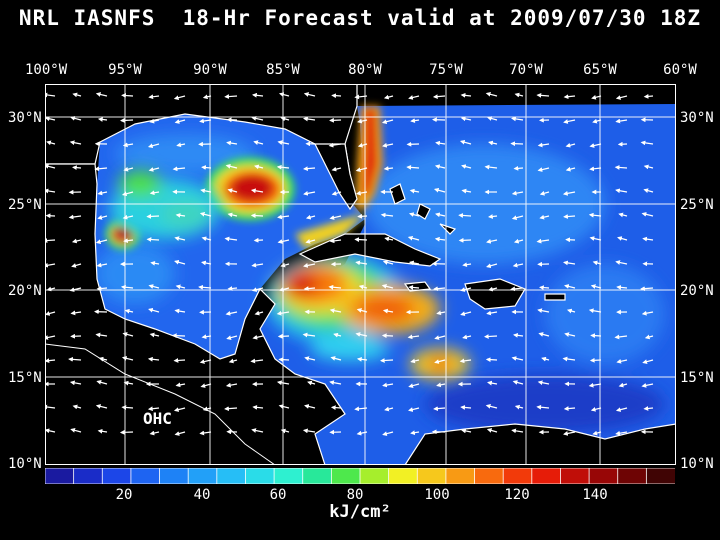 This screenshot has height=540, width=720. What do you see at coordinates (555, 297) in the screenshot?
I see `puerto-rico` at bounding box center [555, 297].